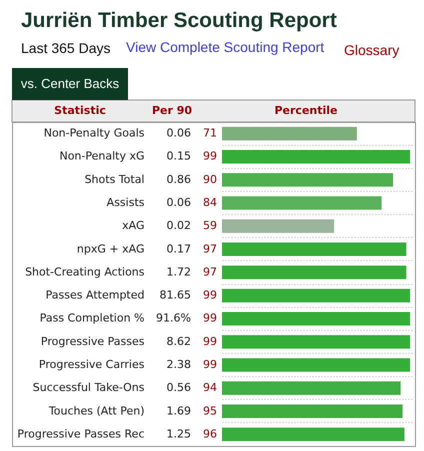 The height and width of the screenshot is (451, 424). What do you see at coordinates (210, 179) in the screenshot?
I see `data-label: 90` at bounding box center [210, 179].